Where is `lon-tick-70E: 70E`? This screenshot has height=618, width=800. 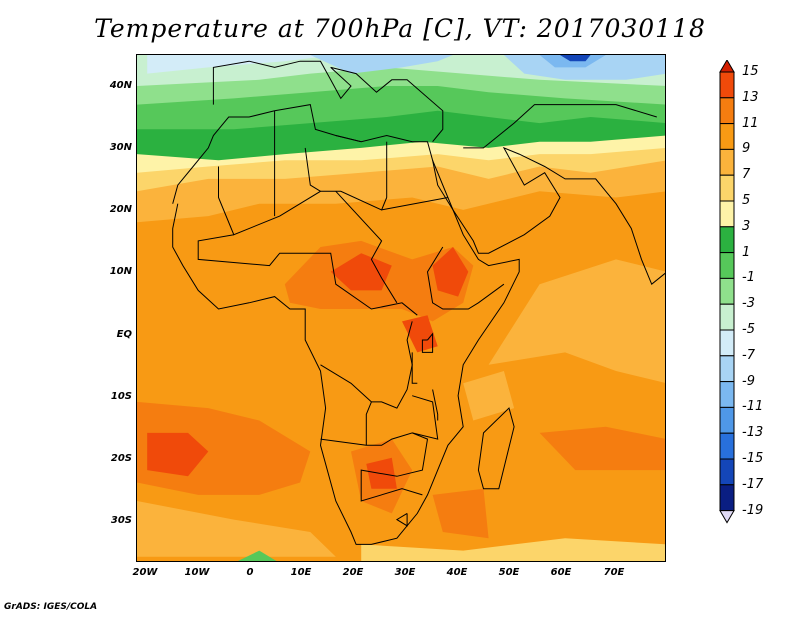 lon-tick-70E: 70E is located at coordinates (614, 572).